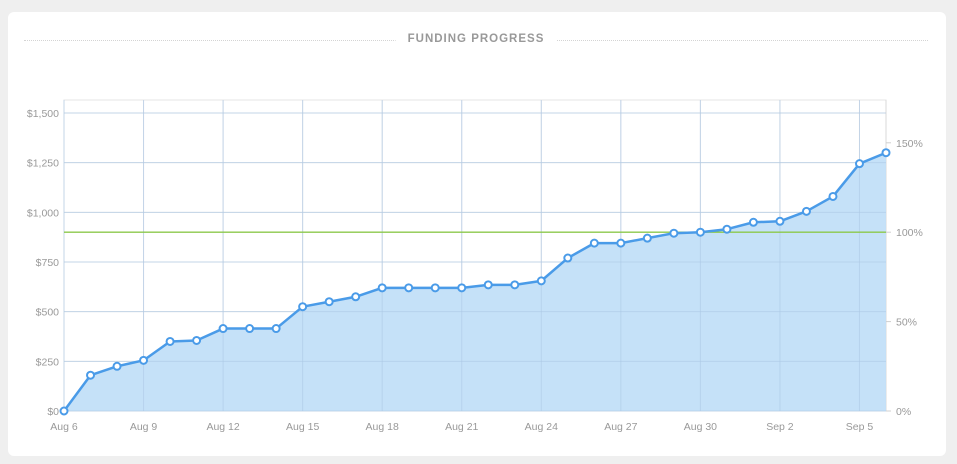 The height and width of the screenshot is (464, 957). I want to click on x-tick-label: Sep 5, so click(860, 427).